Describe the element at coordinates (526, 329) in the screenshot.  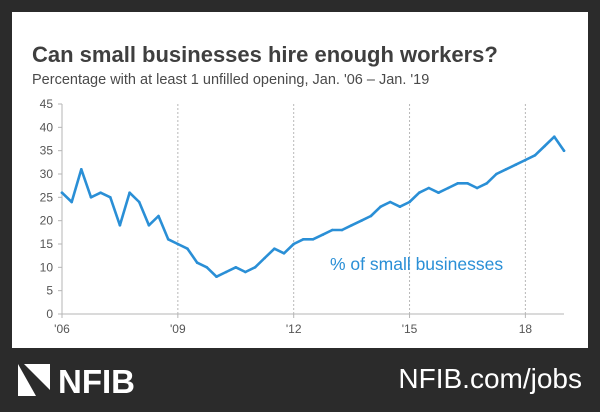
I see `x-tick-label: 18` at that location.